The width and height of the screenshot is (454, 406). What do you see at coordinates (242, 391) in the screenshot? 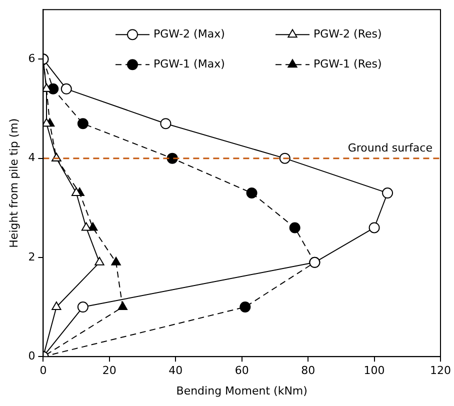
I see `x-axis-title: Bending Moment (kNm)` at bounding box center [242, 391].